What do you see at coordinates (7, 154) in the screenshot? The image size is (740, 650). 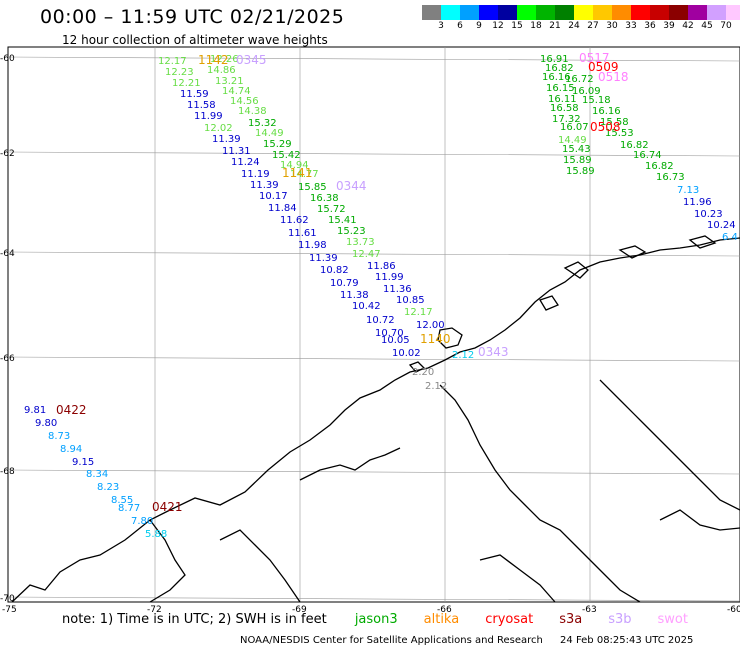 I see `latitude-label: -62` at bounding box center [7, 154].